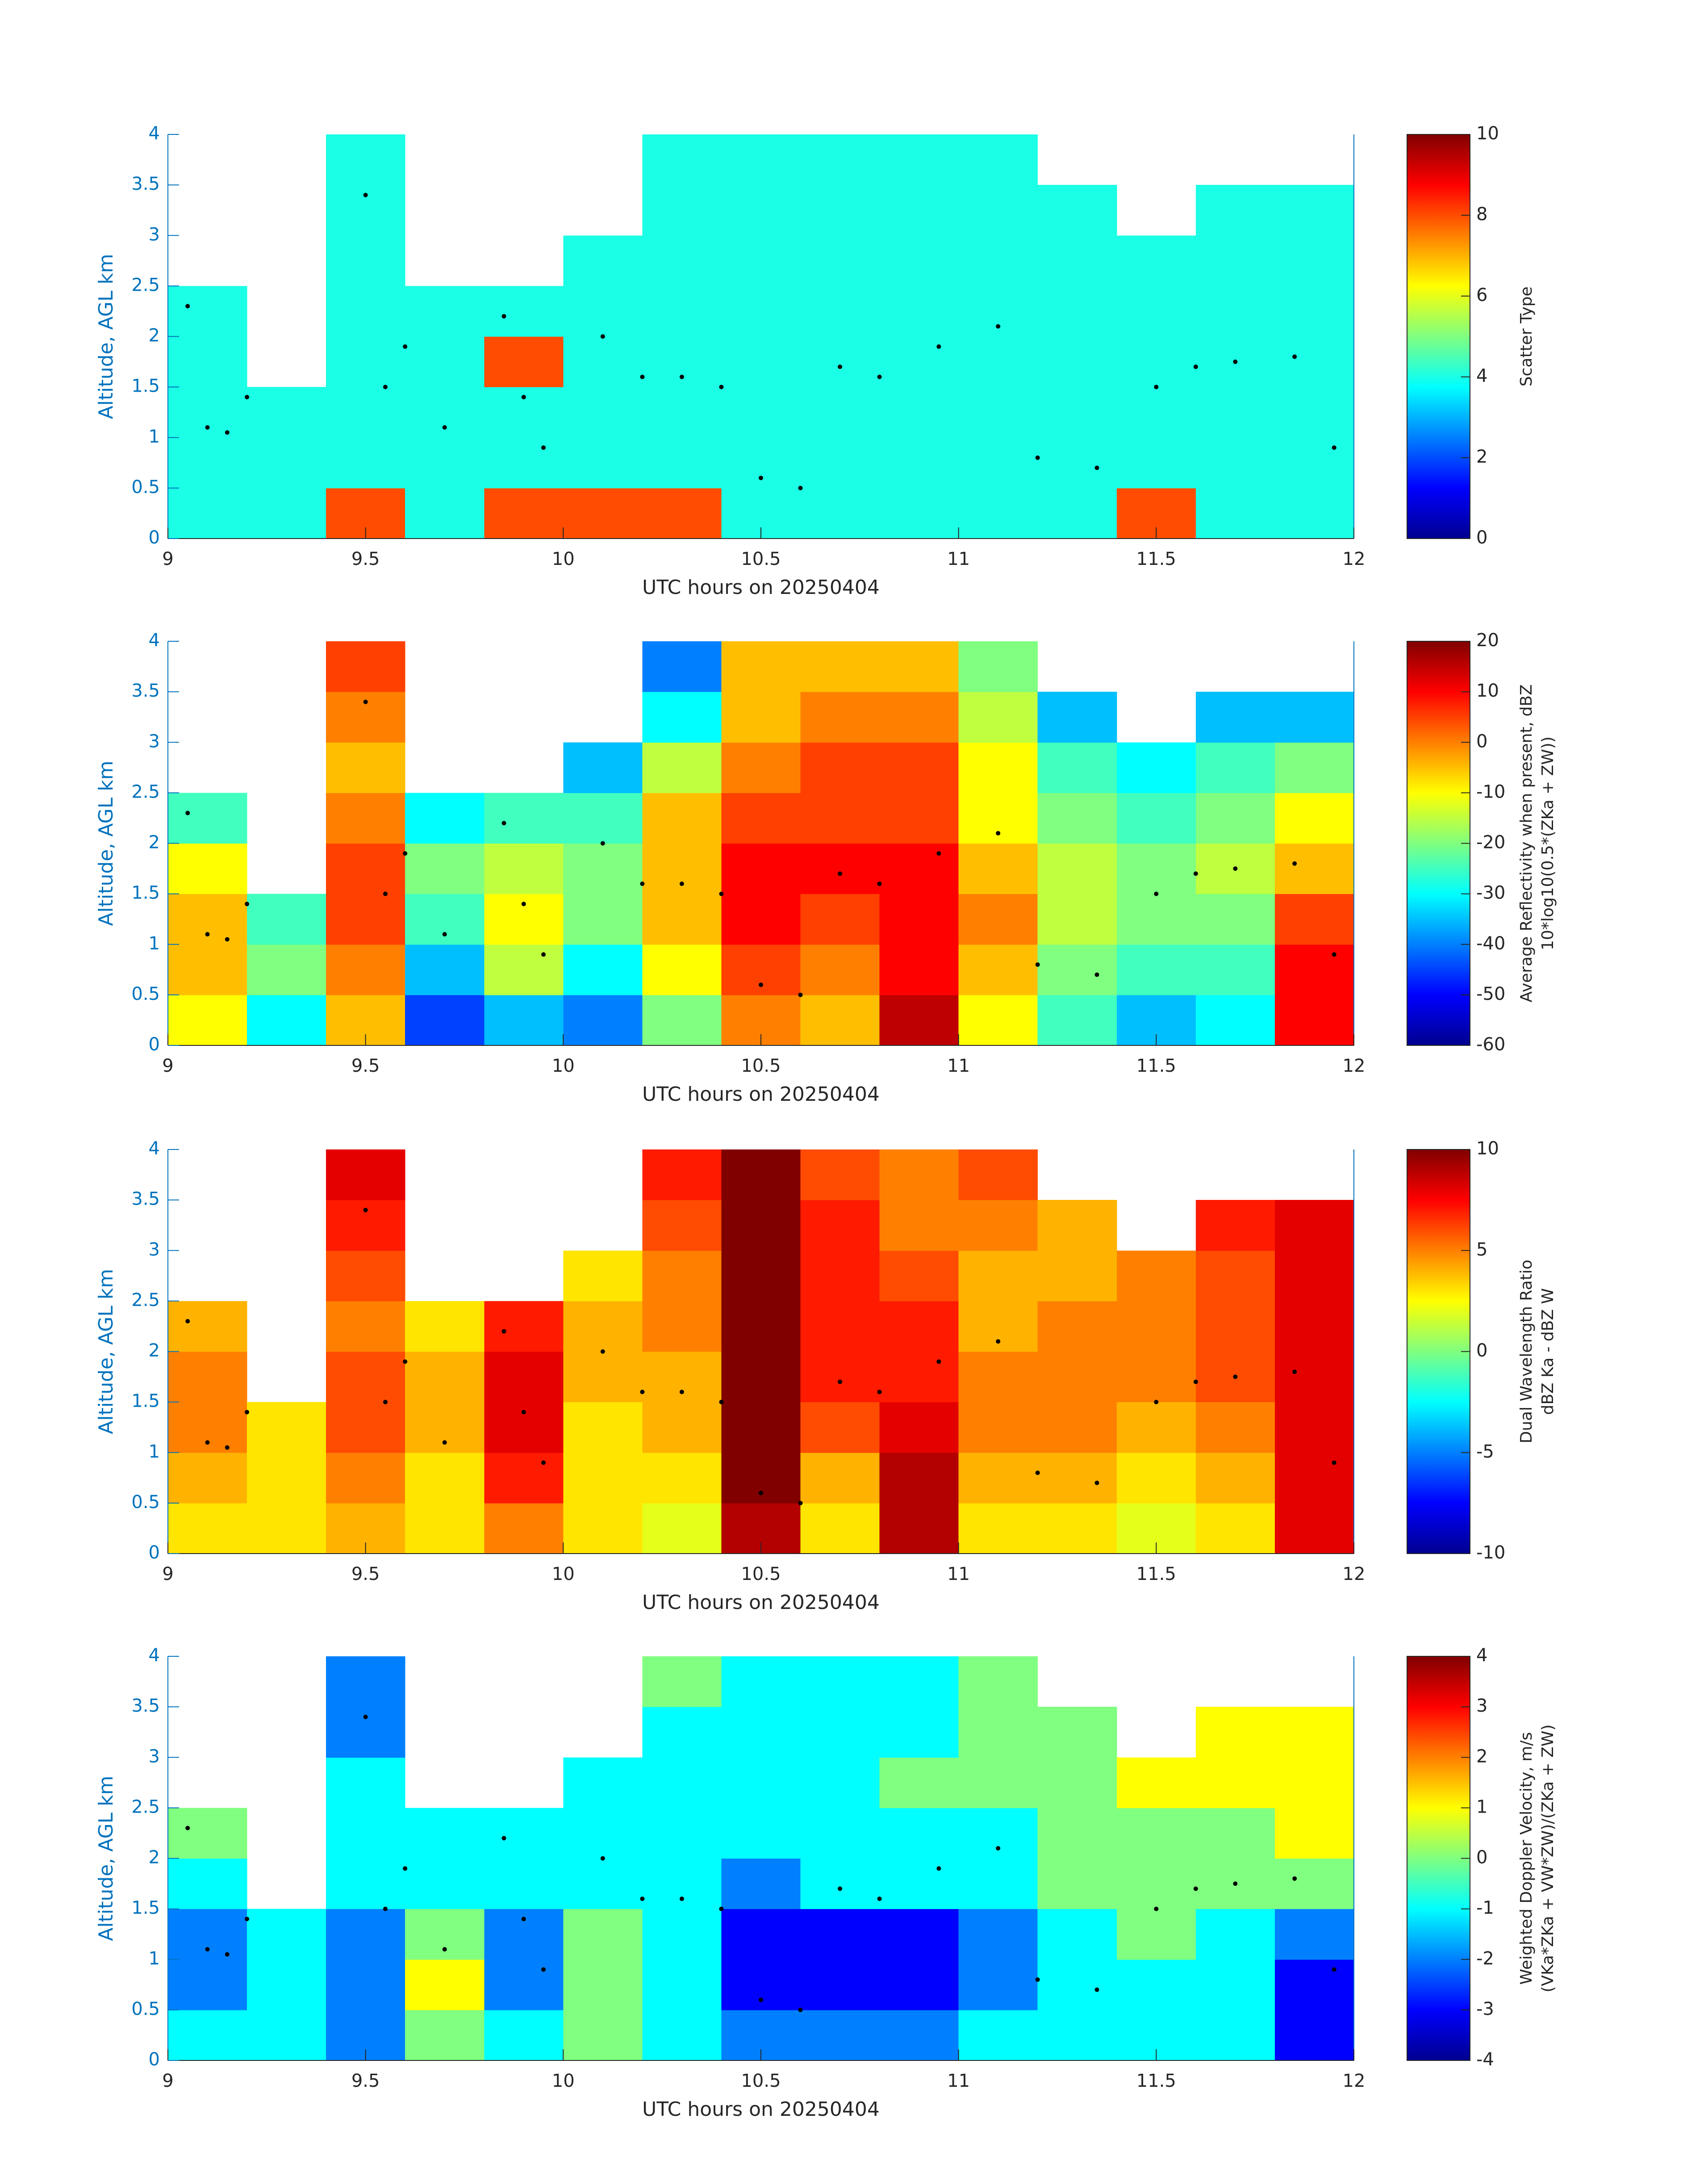  I want to click on colorbar-label: dBZ Ka - dBZ W, so click(1548, 1351).